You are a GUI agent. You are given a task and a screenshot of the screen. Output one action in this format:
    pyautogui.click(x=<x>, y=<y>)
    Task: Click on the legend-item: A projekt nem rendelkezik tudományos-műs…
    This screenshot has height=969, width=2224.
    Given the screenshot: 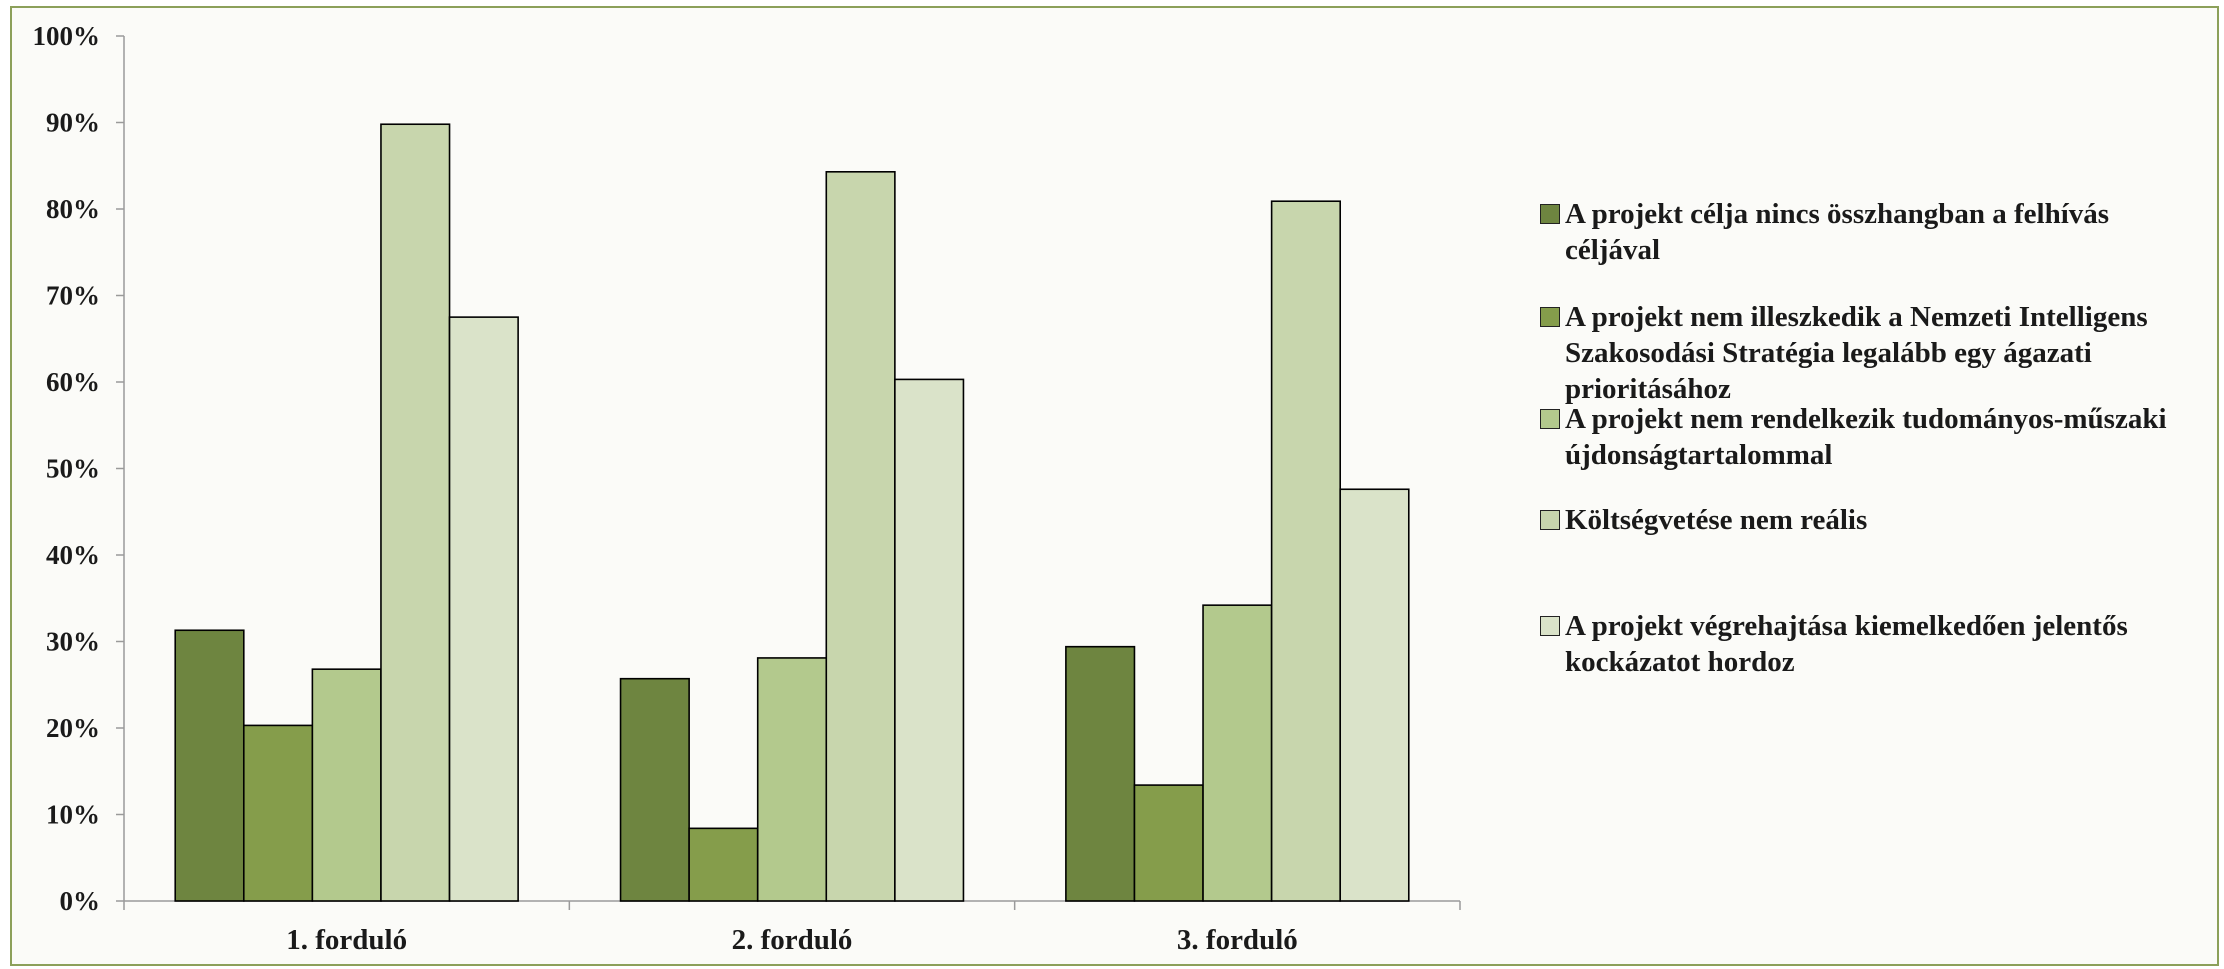 What is the action you would take?
    pyautogui.click(x=1870, y=437)
    